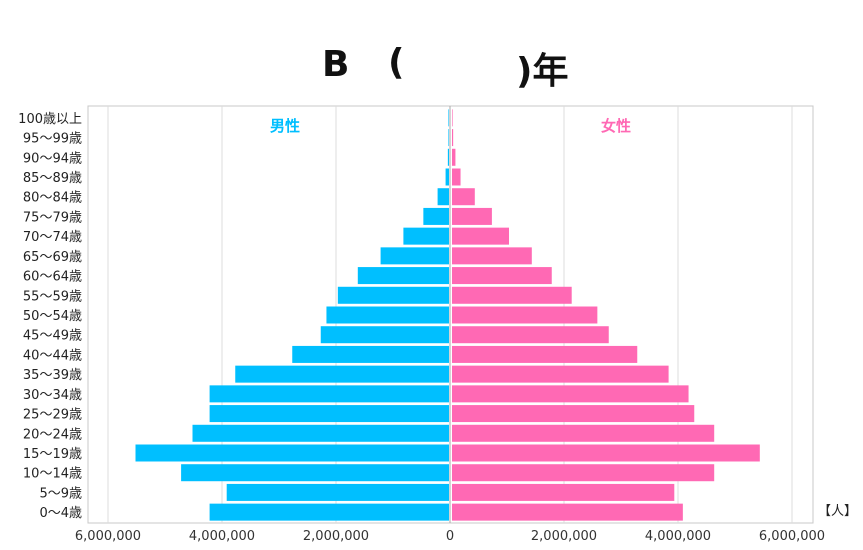  I want to click on category-label: 40～44歳, so click(52, 355).